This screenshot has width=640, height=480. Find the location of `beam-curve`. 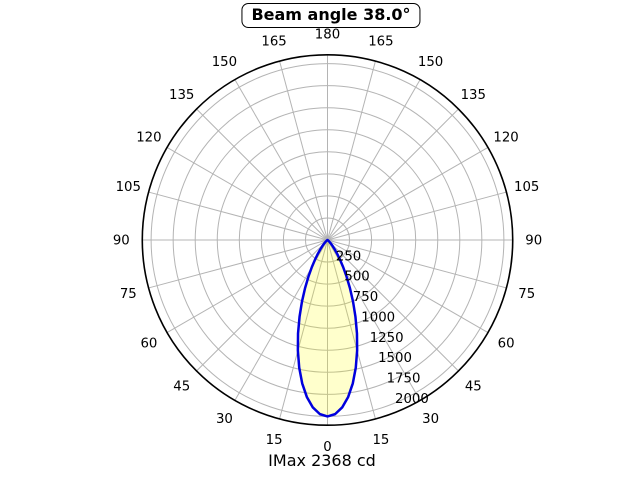

beam-curve is located at coordinates (327, 328).